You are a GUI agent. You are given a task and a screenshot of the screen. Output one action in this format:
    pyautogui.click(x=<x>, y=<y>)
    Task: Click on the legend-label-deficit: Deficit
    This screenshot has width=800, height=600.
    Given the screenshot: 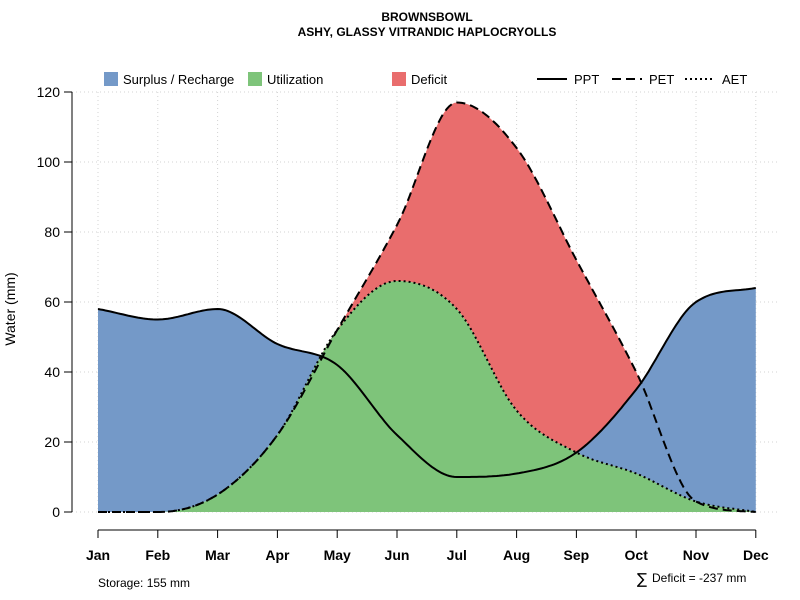 What is the action you would take?
    pyautogui.click(x=429, y=79)
    